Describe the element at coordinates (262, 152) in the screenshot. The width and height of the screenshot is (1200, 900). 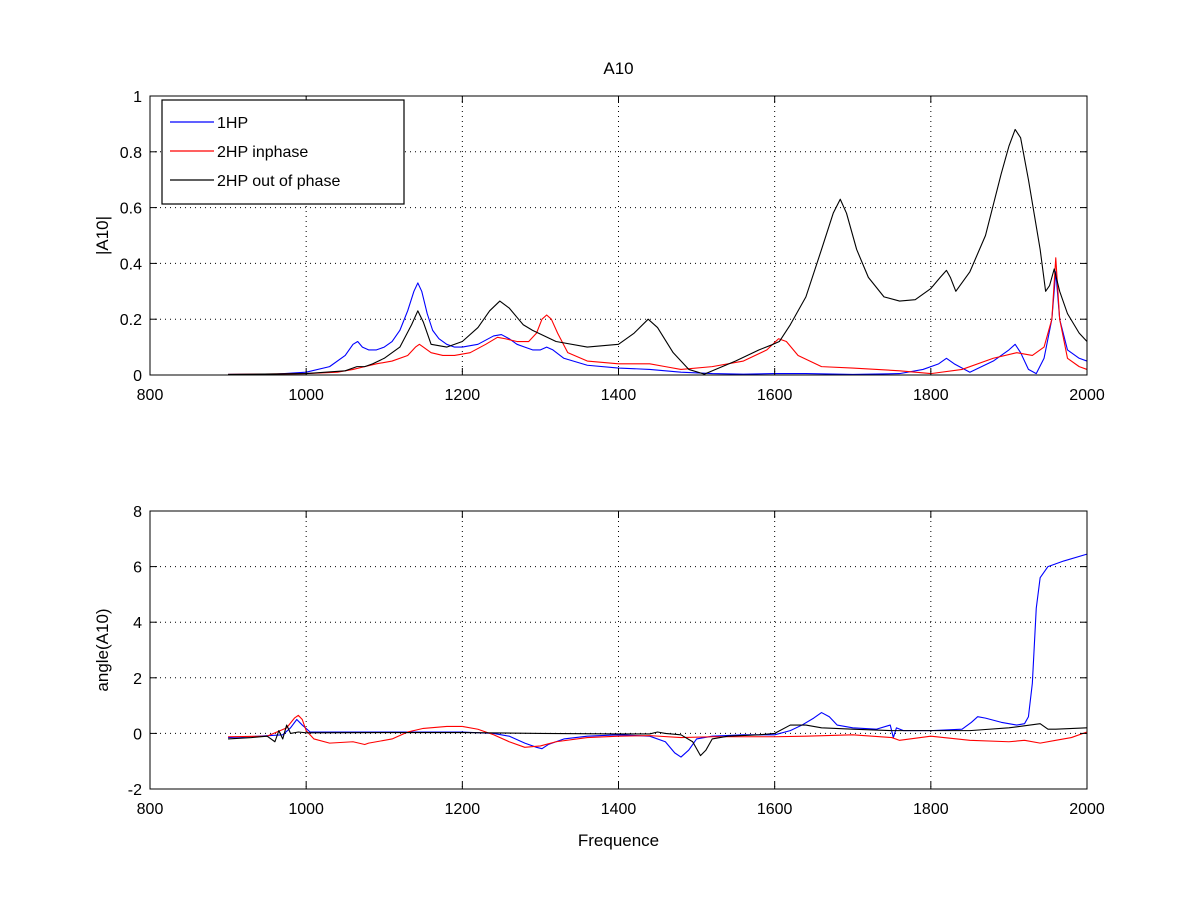
I see `legend-entry: 2HP inphase` at that location.